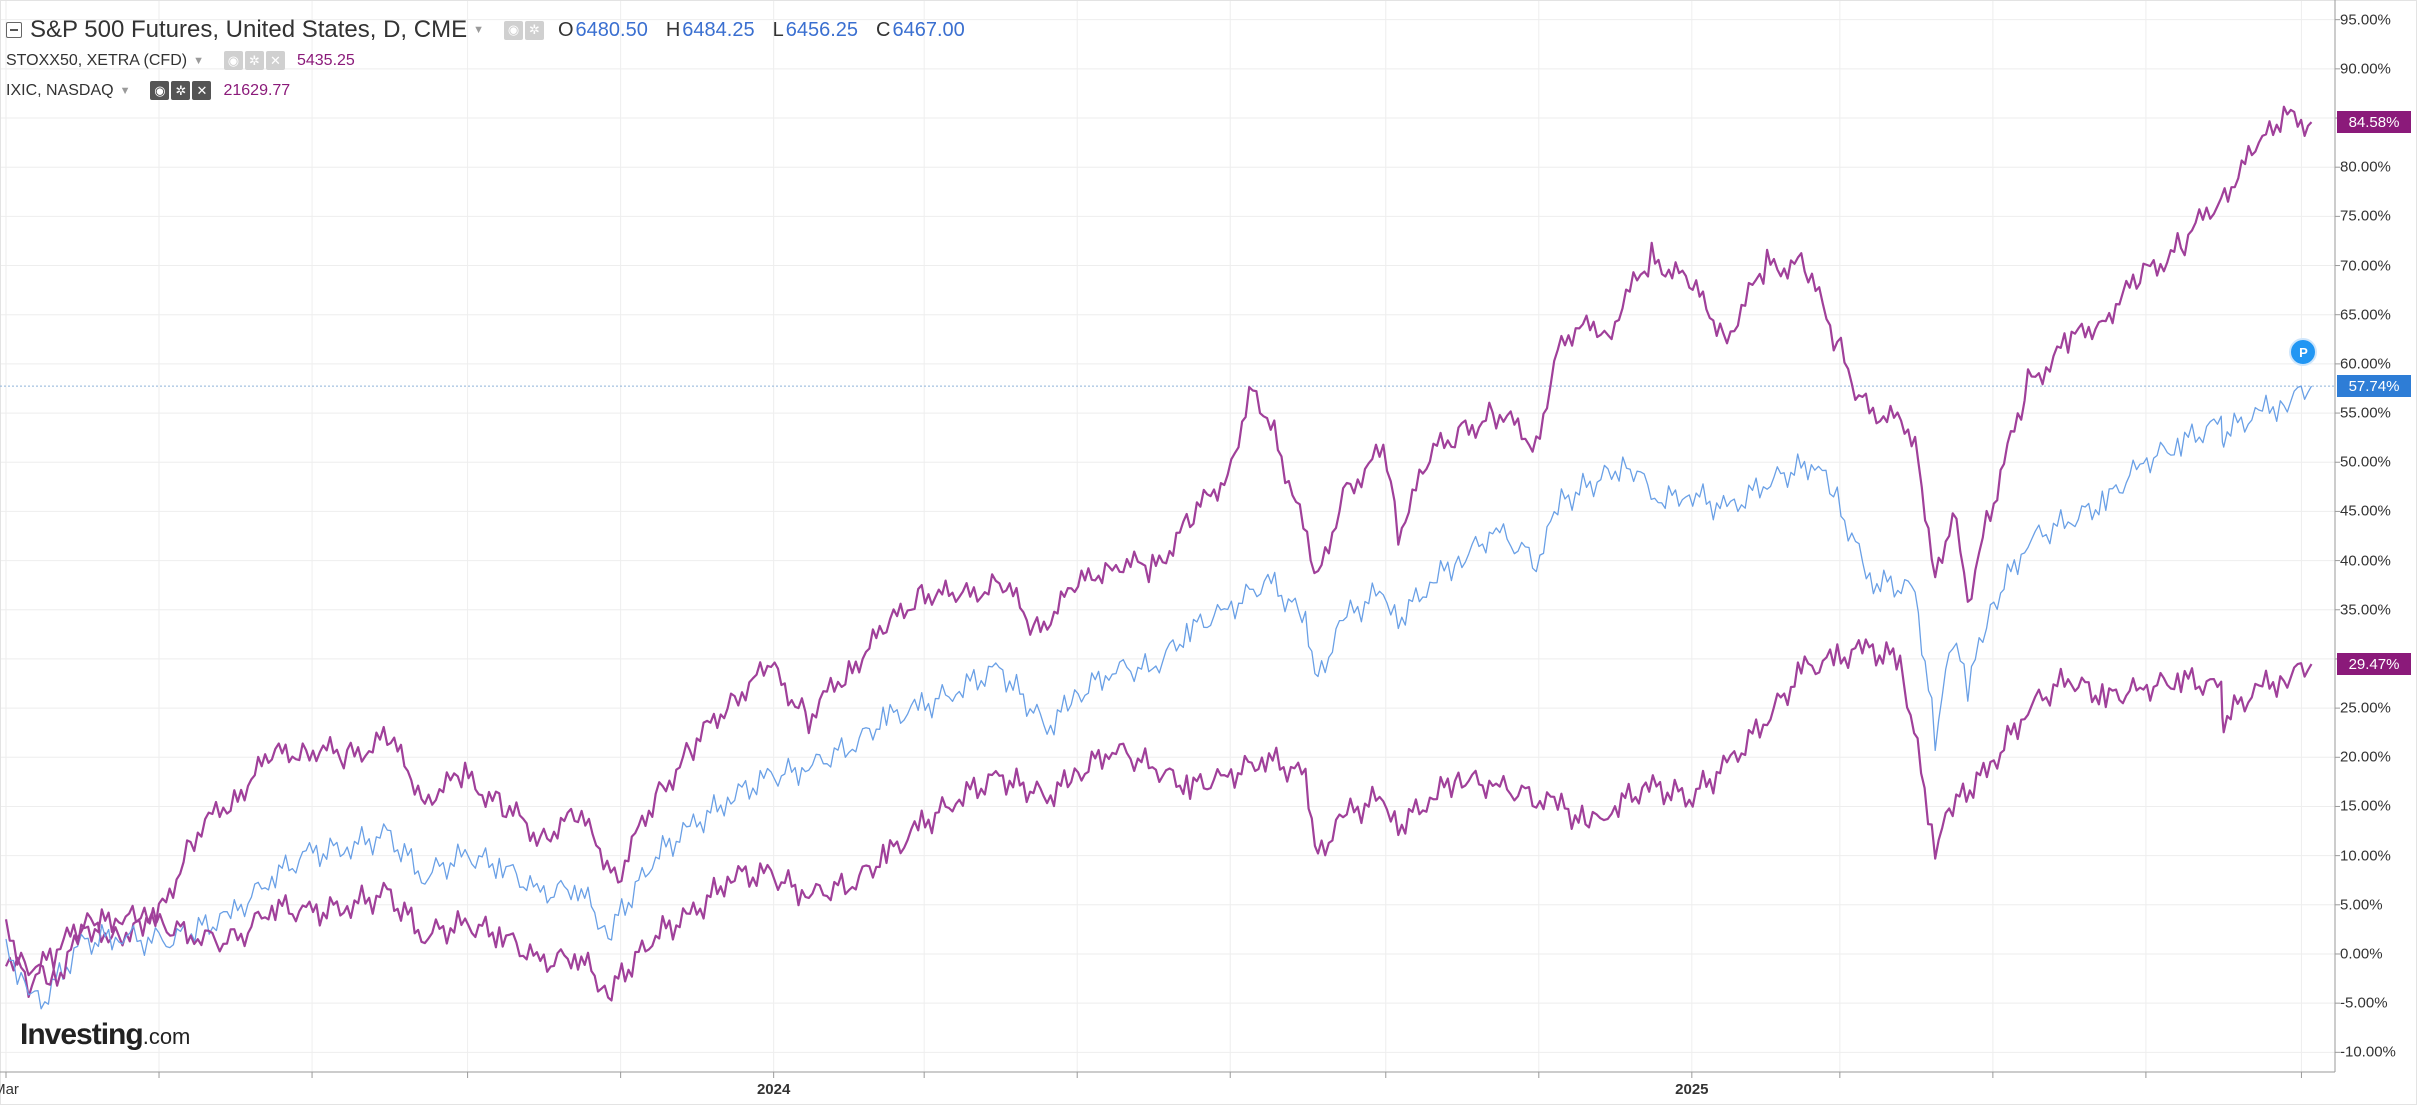  I want to click on y-tick-label: 5.00%, so click(2361, 905).